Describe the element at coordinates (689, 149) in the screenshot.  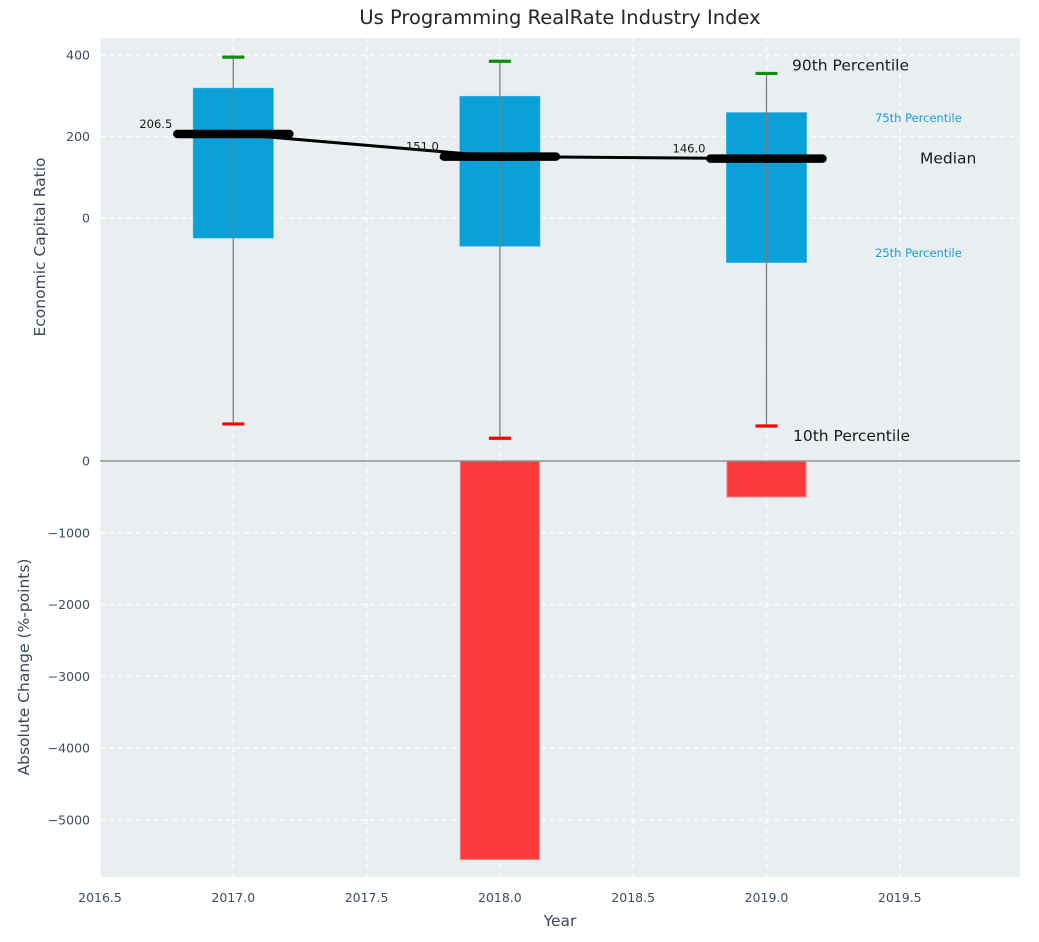
I see `median-value-label-2019: 146.0` at that location.